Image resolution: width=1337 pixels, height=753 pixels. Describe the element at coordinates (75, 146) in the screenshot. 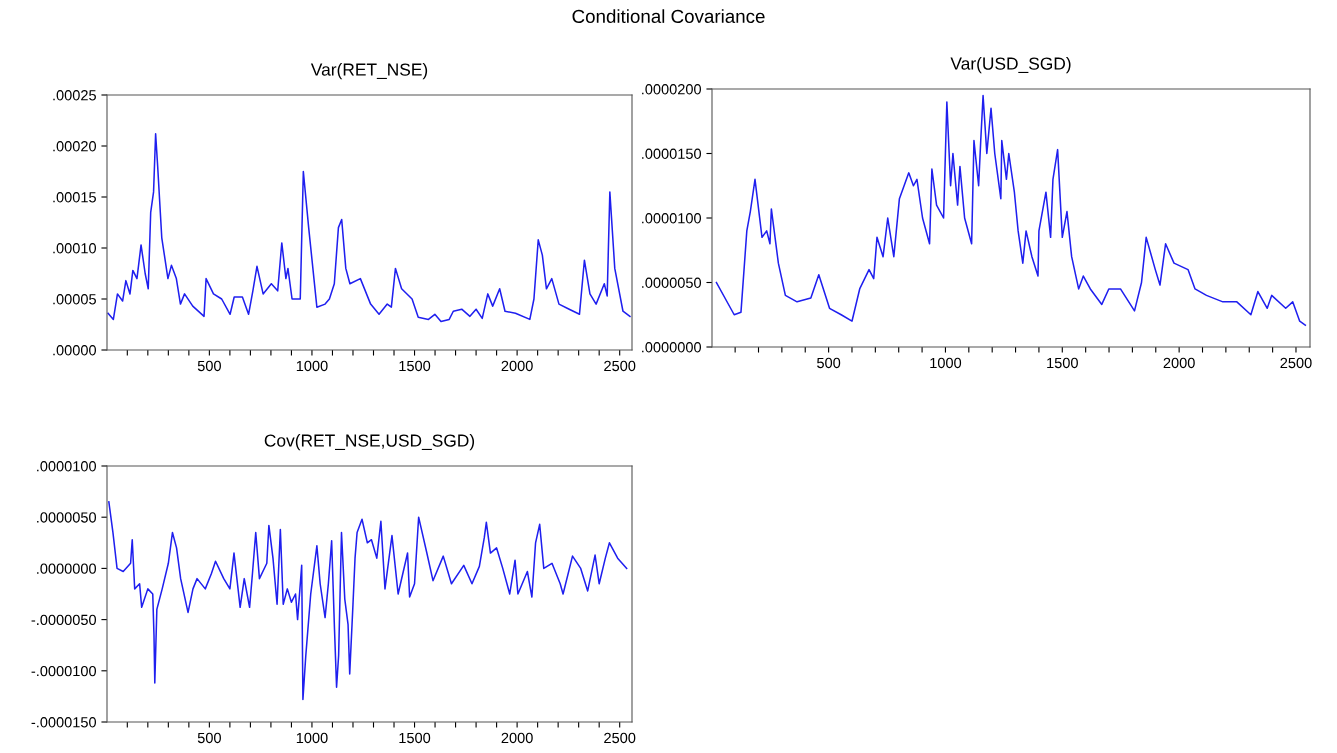

I see `y-tick-label: .00020` at that location.